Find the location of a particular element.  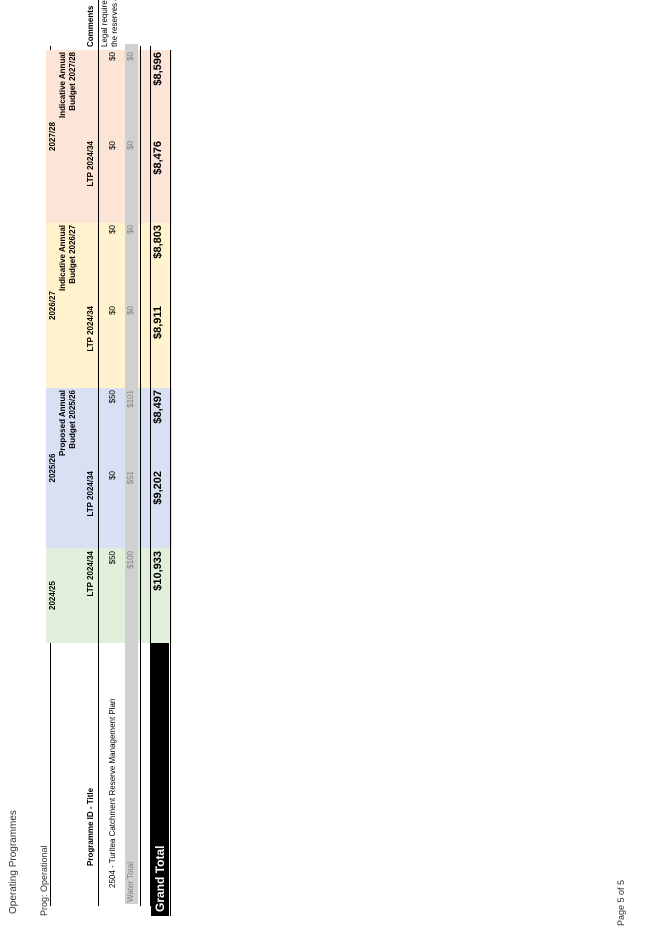

grand-value-1: $10,933 is located at coordinates (158, 571).